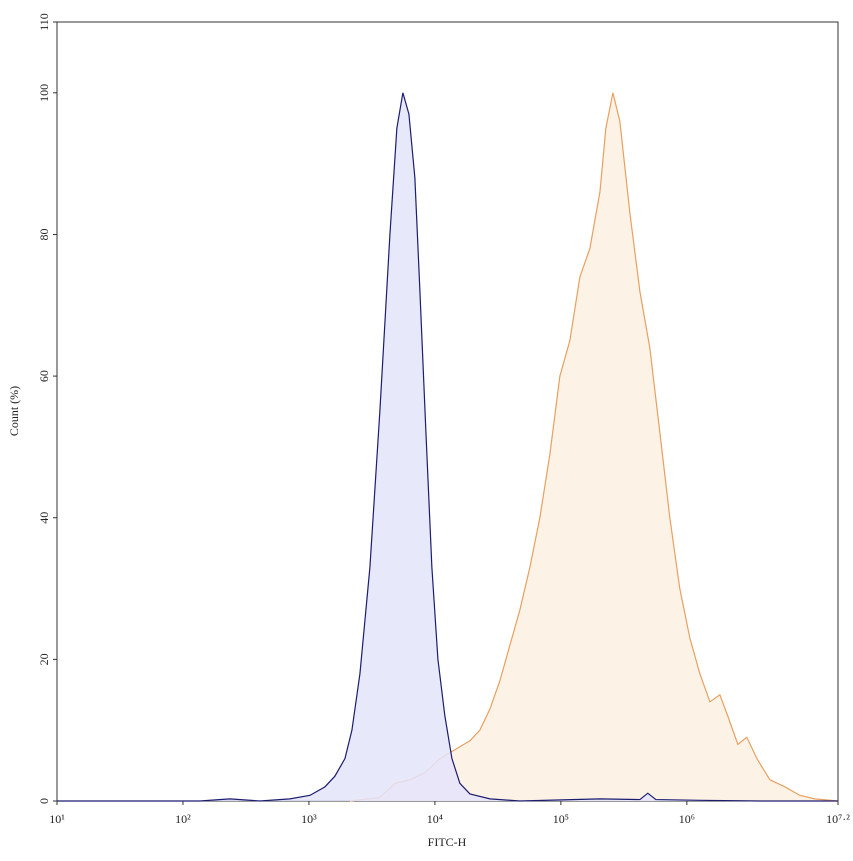 The image size is (853, 861). I want to click on x-tick-label: 10², so click(183, 819).